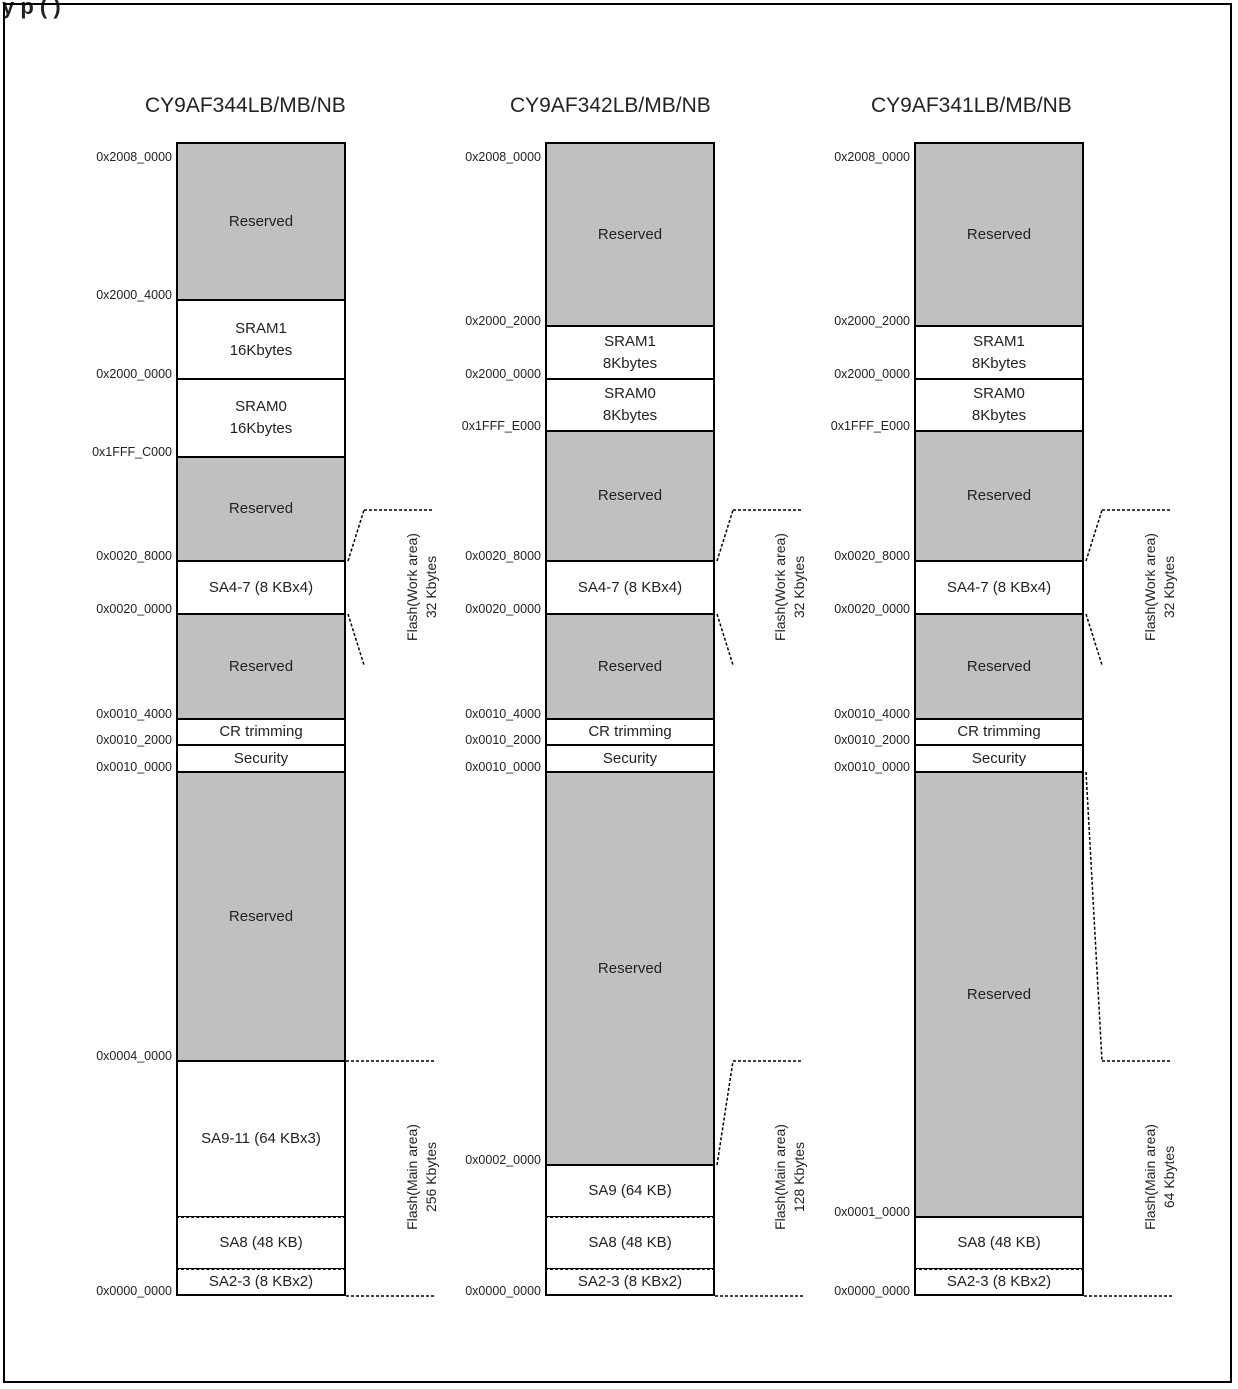  I want to click on memory-block-label: SA9-11 (64 KBx3), so click(261, 1138).